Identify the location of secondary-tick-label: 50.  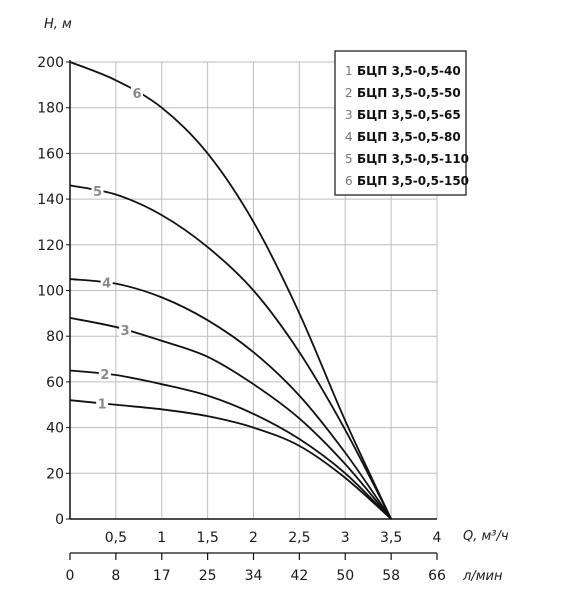
(345, 576).